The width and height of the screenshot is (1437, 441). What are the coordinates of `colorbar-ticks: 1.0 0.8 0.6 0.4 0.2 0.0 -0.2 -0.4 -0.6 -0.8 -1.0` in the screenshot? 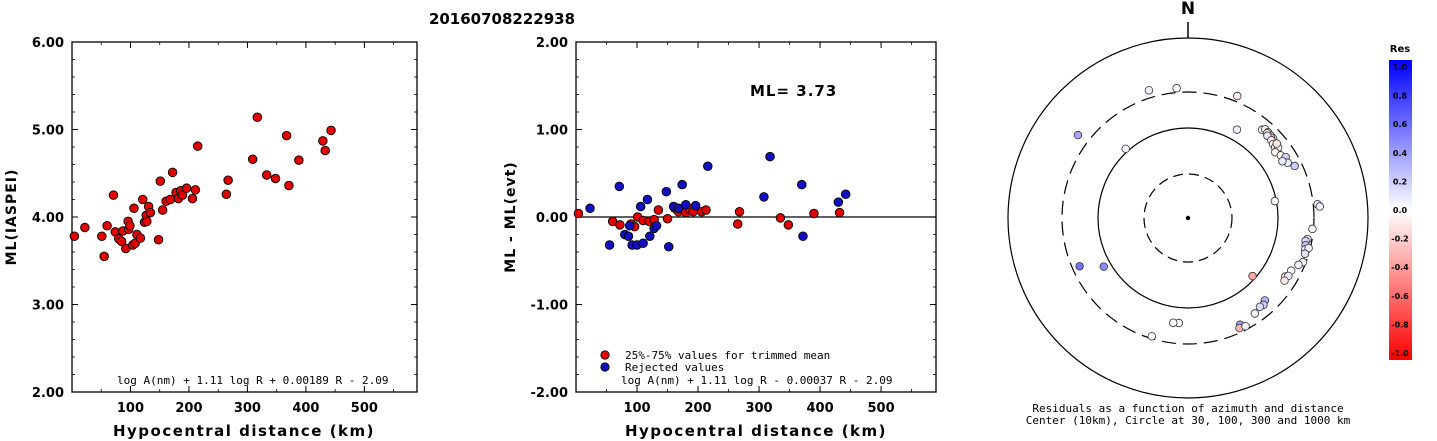 It's located at (1400, 210).